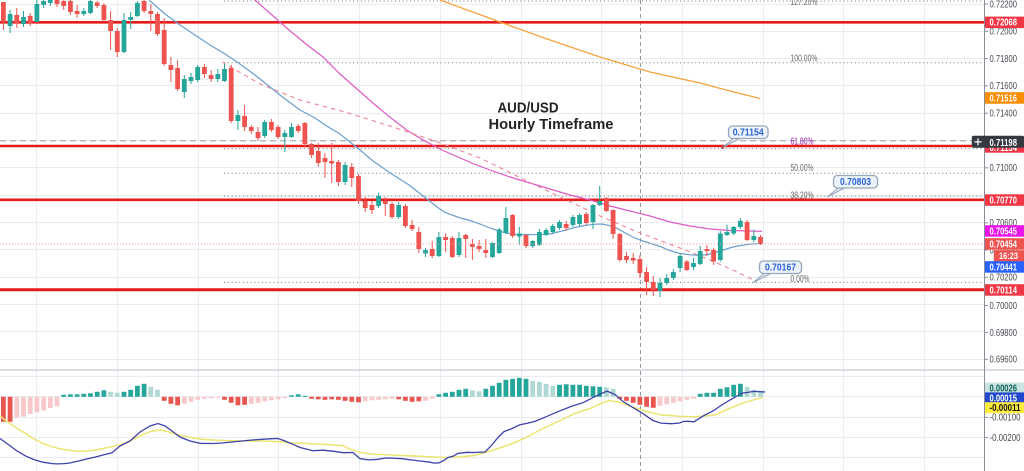  What do you see at coordinates (802, 142) in the screenshot?
I see `svg-text: 61.80%` at bounding box center [802, 142].